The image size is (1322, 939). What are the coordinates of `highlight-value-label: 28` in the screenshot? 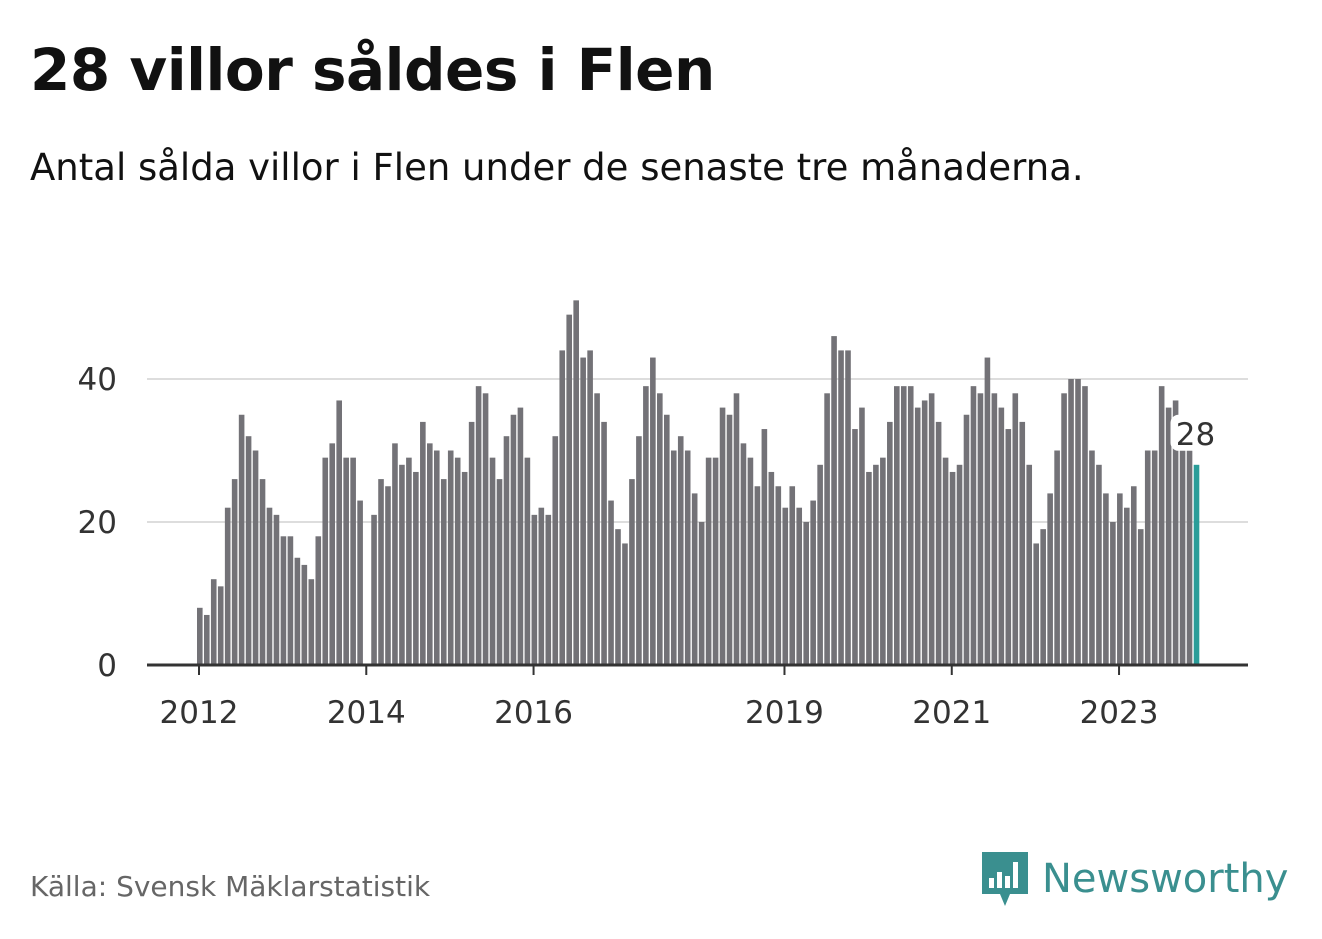 It's located at (1195, 435).